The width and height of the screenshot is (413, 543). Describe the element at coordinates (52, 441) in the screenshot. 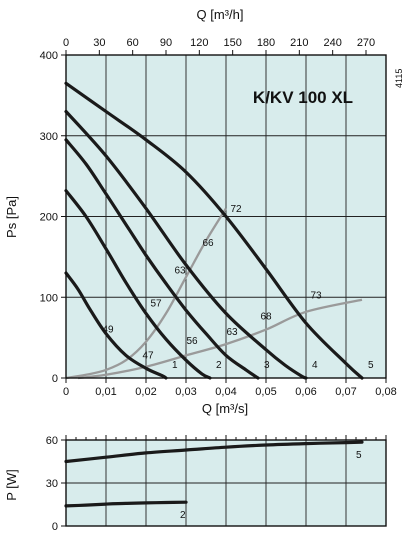

I see `power-y-tick-label: 60` at that location.